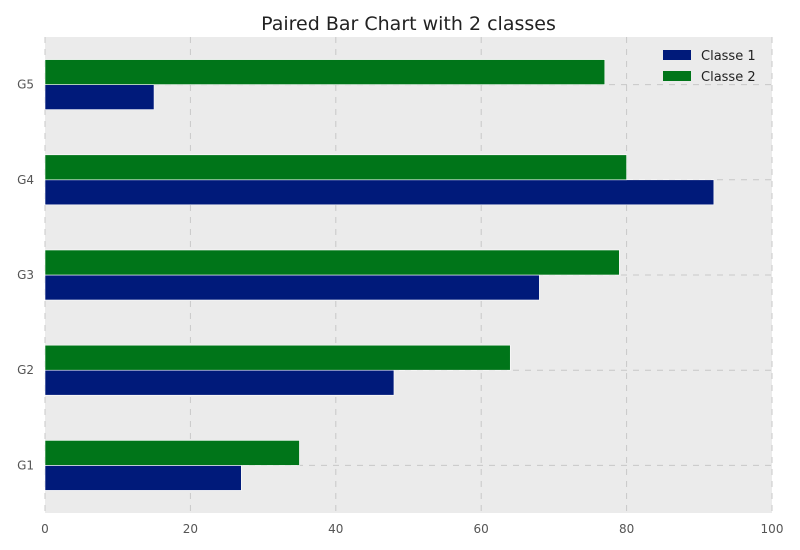 This screenshot has height=550, width=800. What do you see at coordinates (709, 67) in the screenshot?
I see `legend: Classe 1 Classe 2` at bounding box center [709, 67].